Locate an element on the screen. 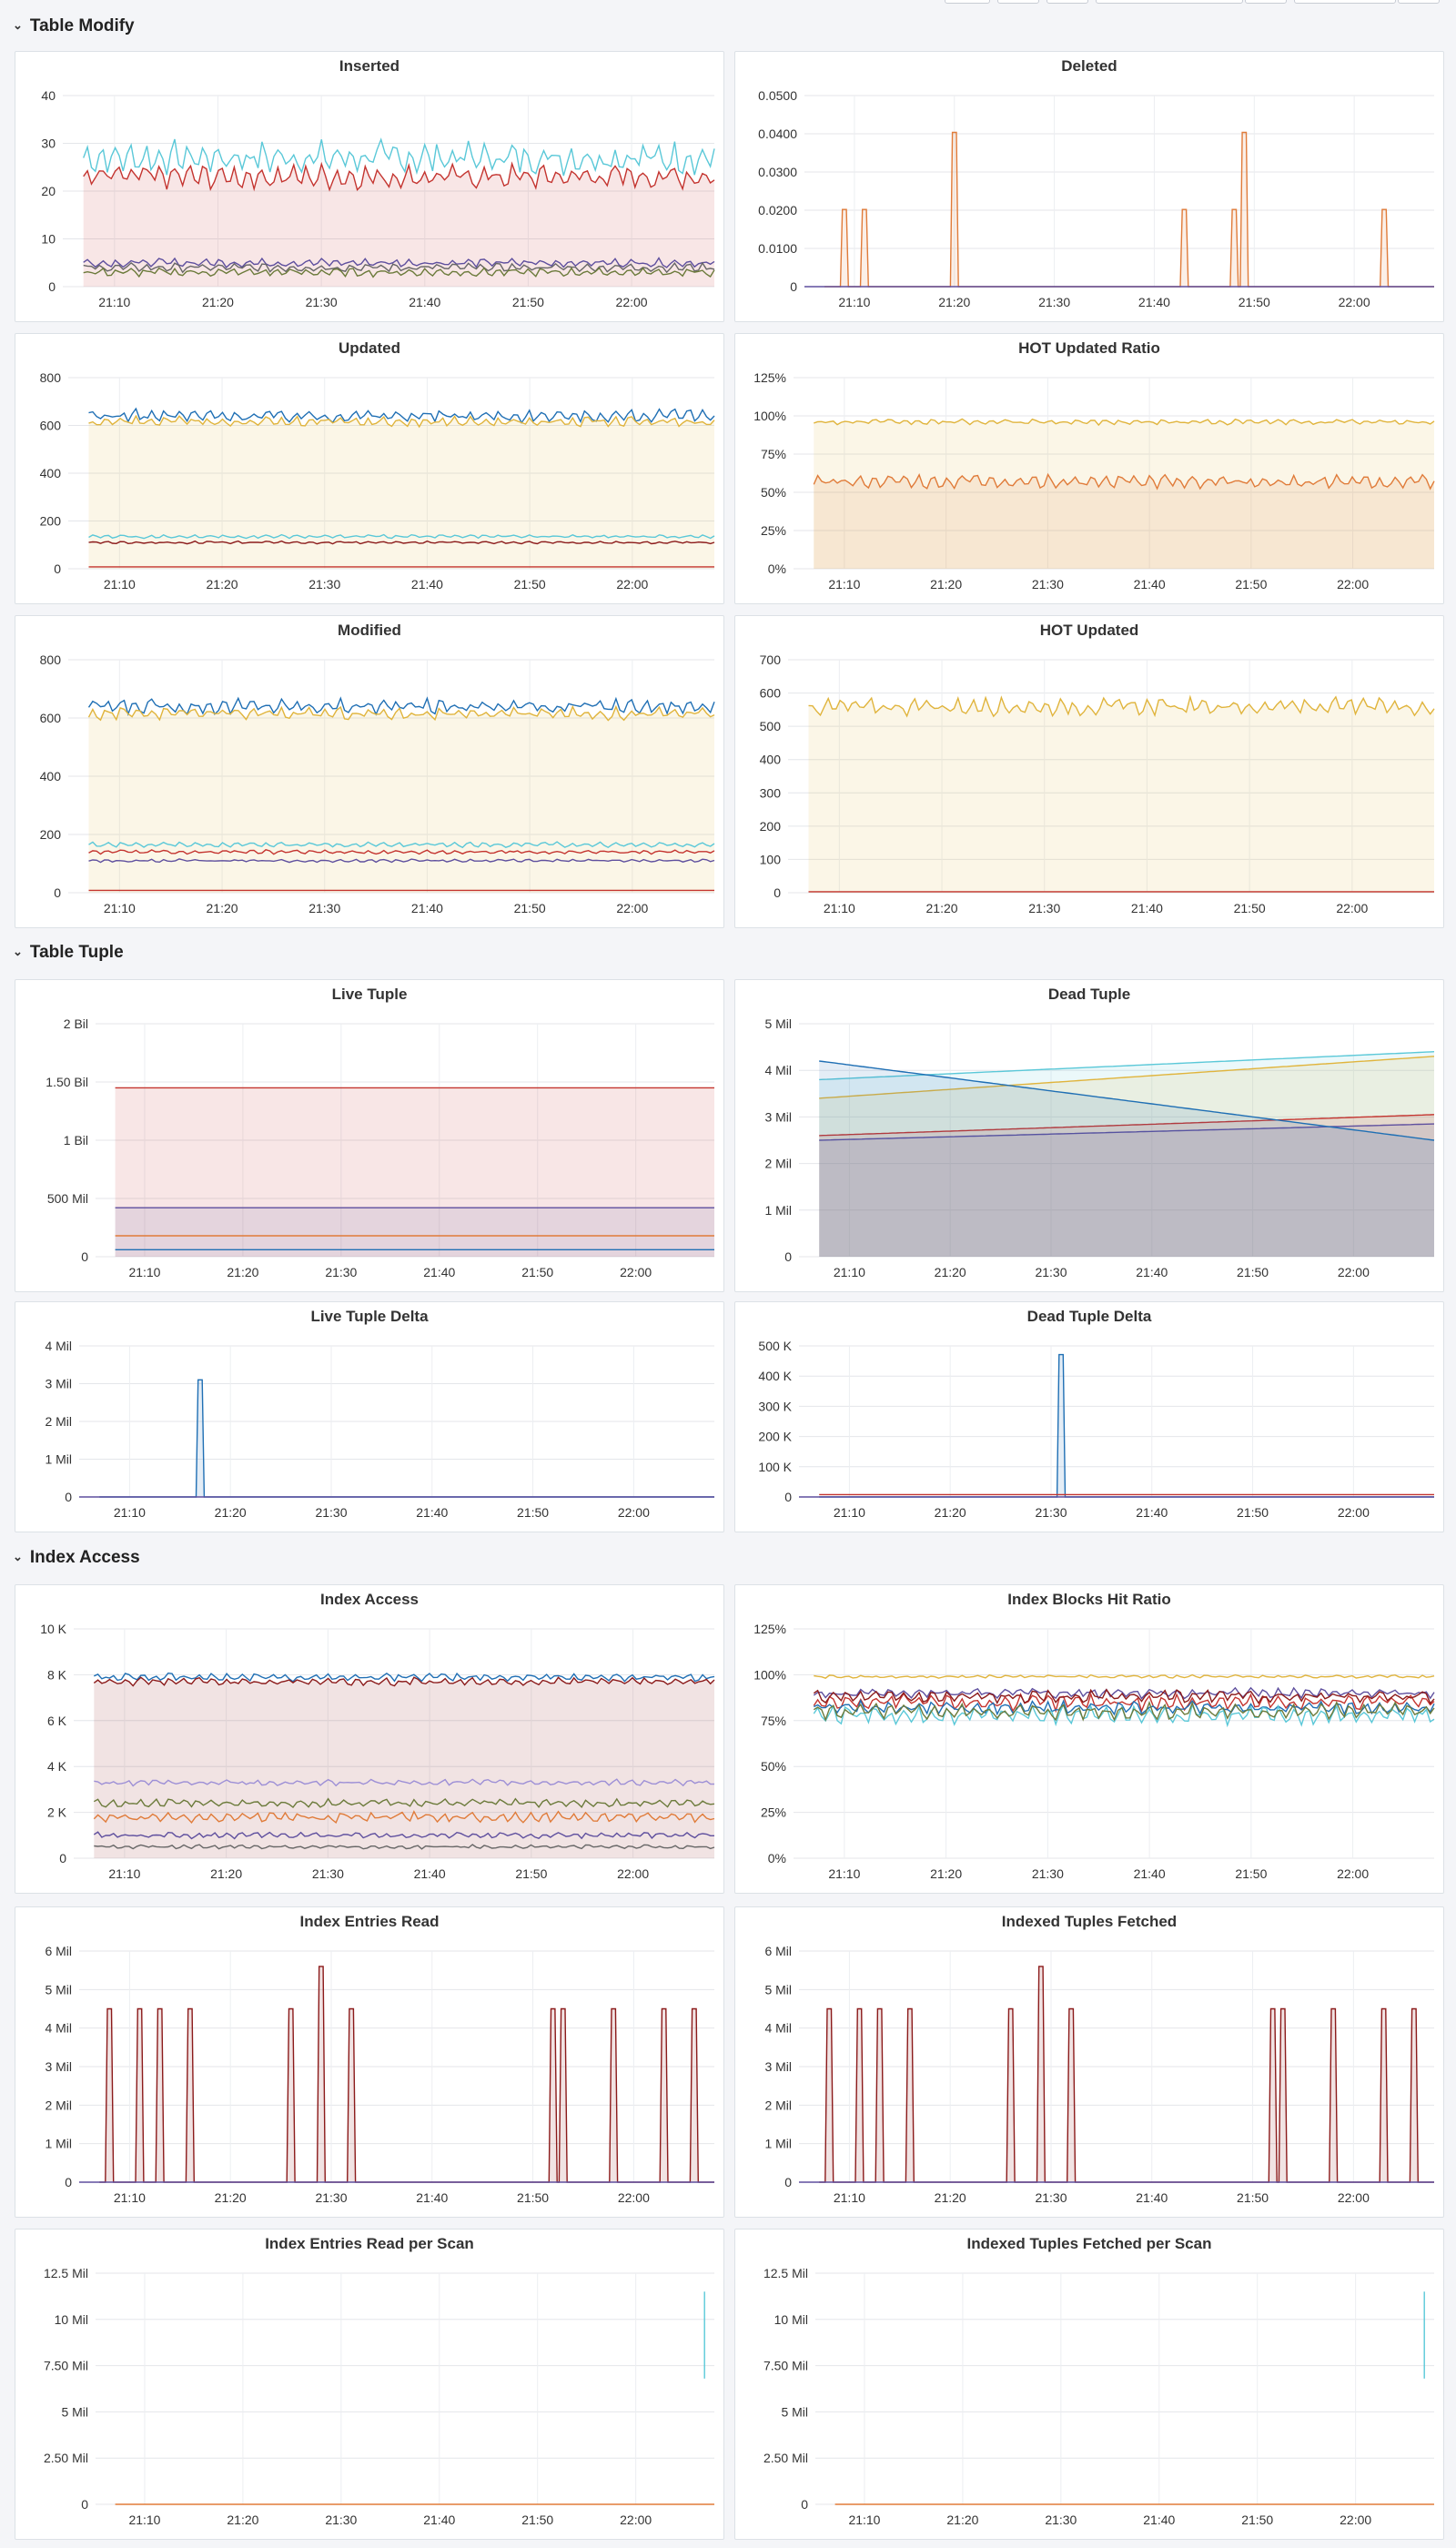 This screenshot has width=1456, height=2548. y-tick-label: 10 Mil is located at coordinates (72, 2319).